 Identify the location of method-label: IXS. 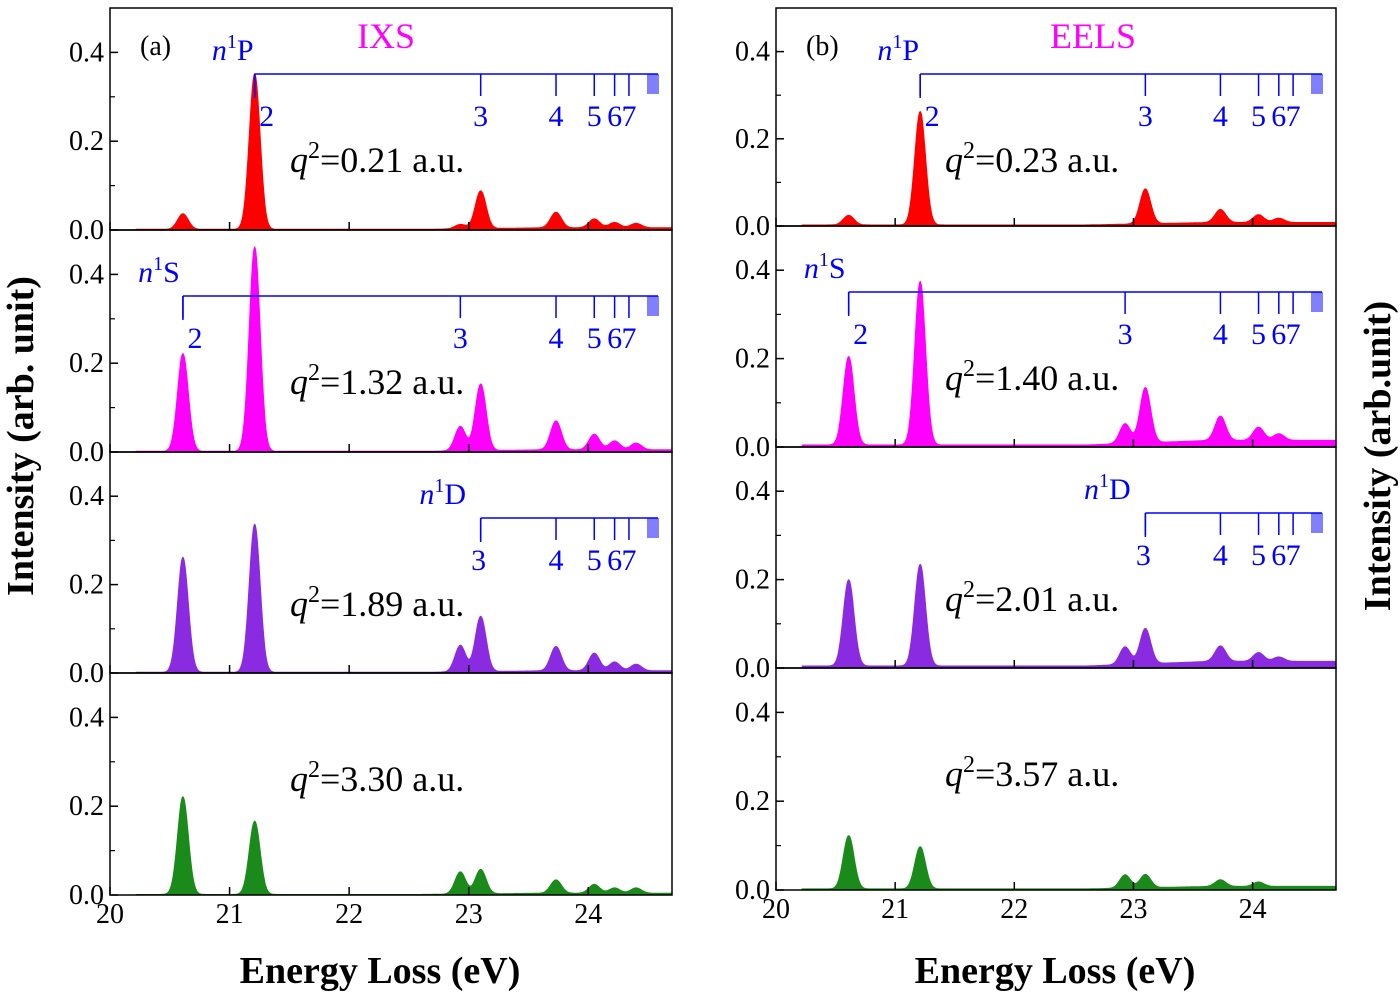
(386, 36).